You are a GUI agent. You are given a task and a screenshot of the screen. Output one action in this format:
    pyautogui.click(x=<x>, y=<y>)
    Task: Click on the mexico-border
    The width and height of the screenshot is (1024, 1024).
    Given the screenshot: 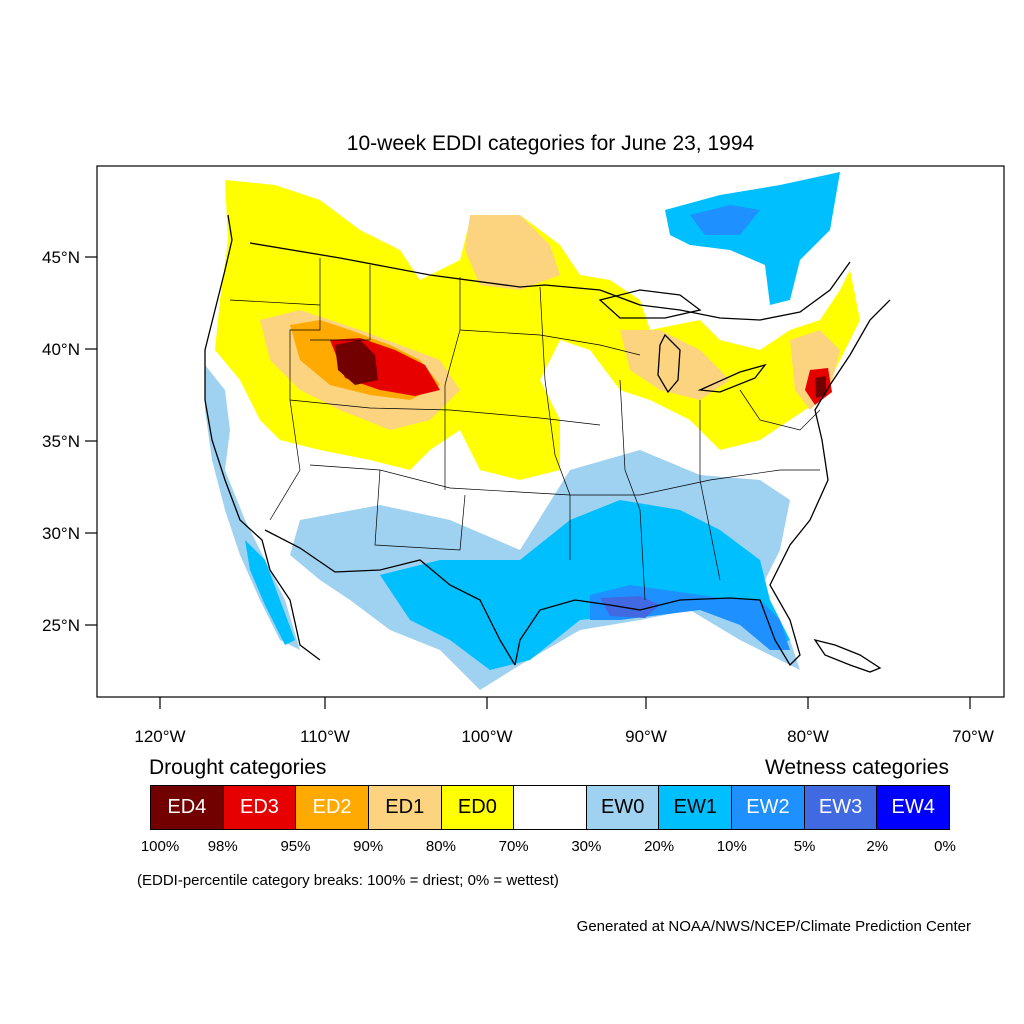 What is the action you would take?
    pyautogui.click(x=390, y=597)
    